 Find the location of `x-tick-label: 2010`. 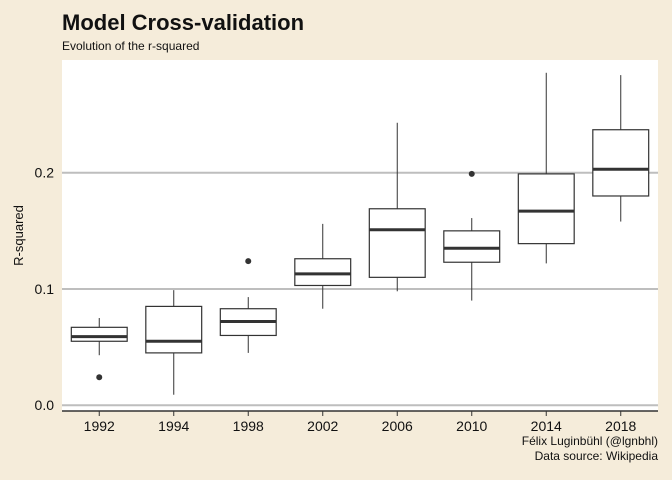

x-tick-label: 2010 is located at coordinates (471, 426).